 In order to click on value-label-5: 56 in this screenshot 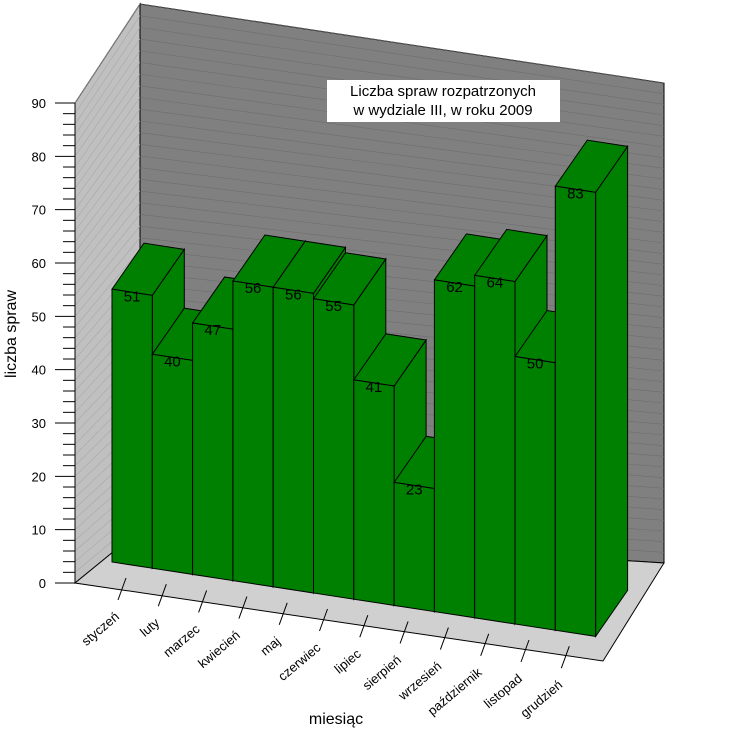, I will do `click(293, 294)`.